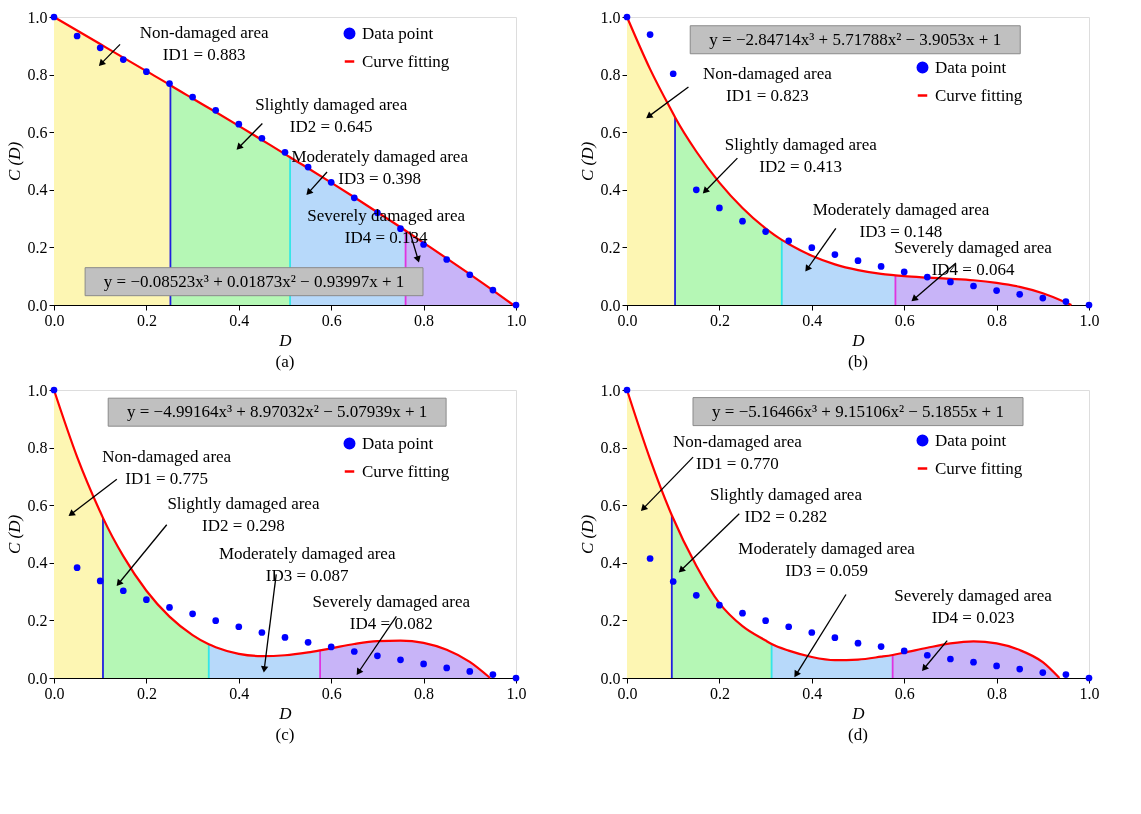  What do you see at coordinates (858, 411) in the screenshot?
I see `annotation: y = −5.16466x³ + 9.15106x² − 5.1855x + 1` at bounding box center [858, 411].